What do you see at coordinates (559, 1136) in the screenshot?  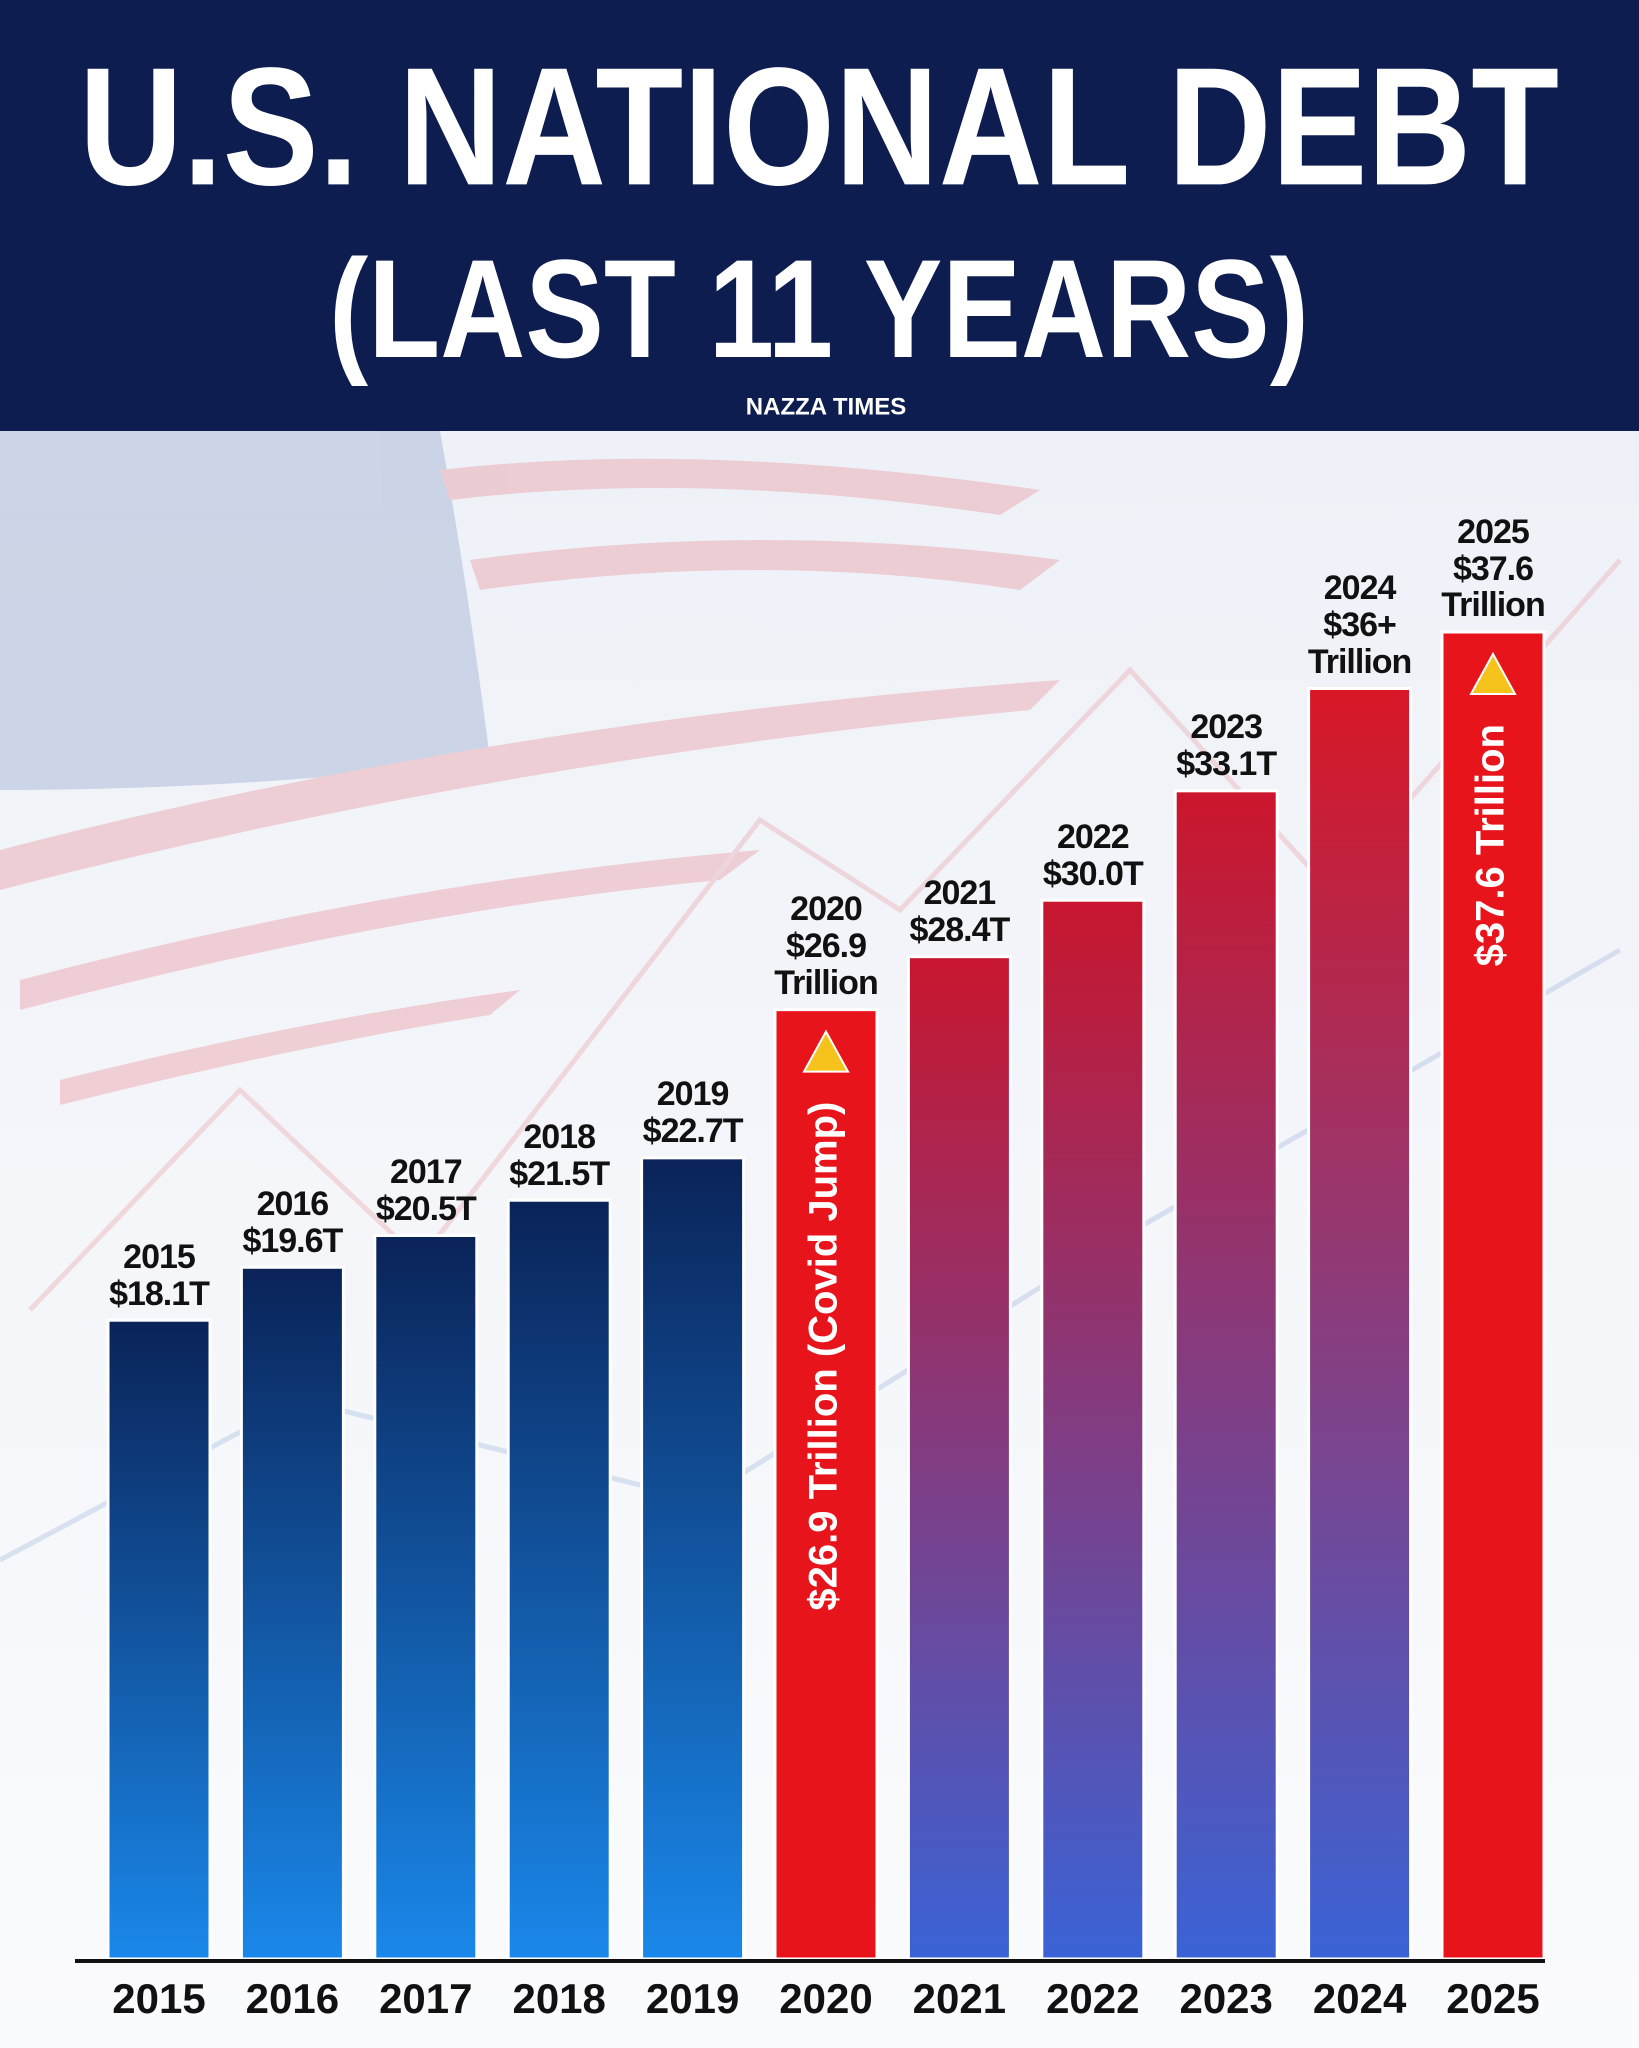 I see `value-label-year: 2018` at bounding box center [559, 1136].